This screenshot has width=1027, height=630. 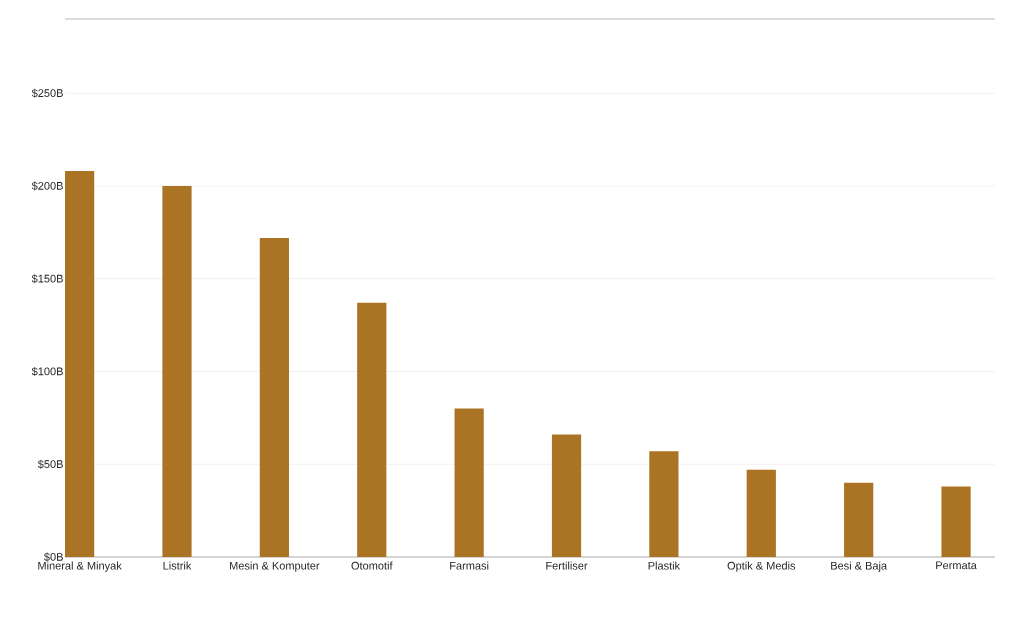 I want to click on y-tick-label: $50B, so click(x=50, y=464).